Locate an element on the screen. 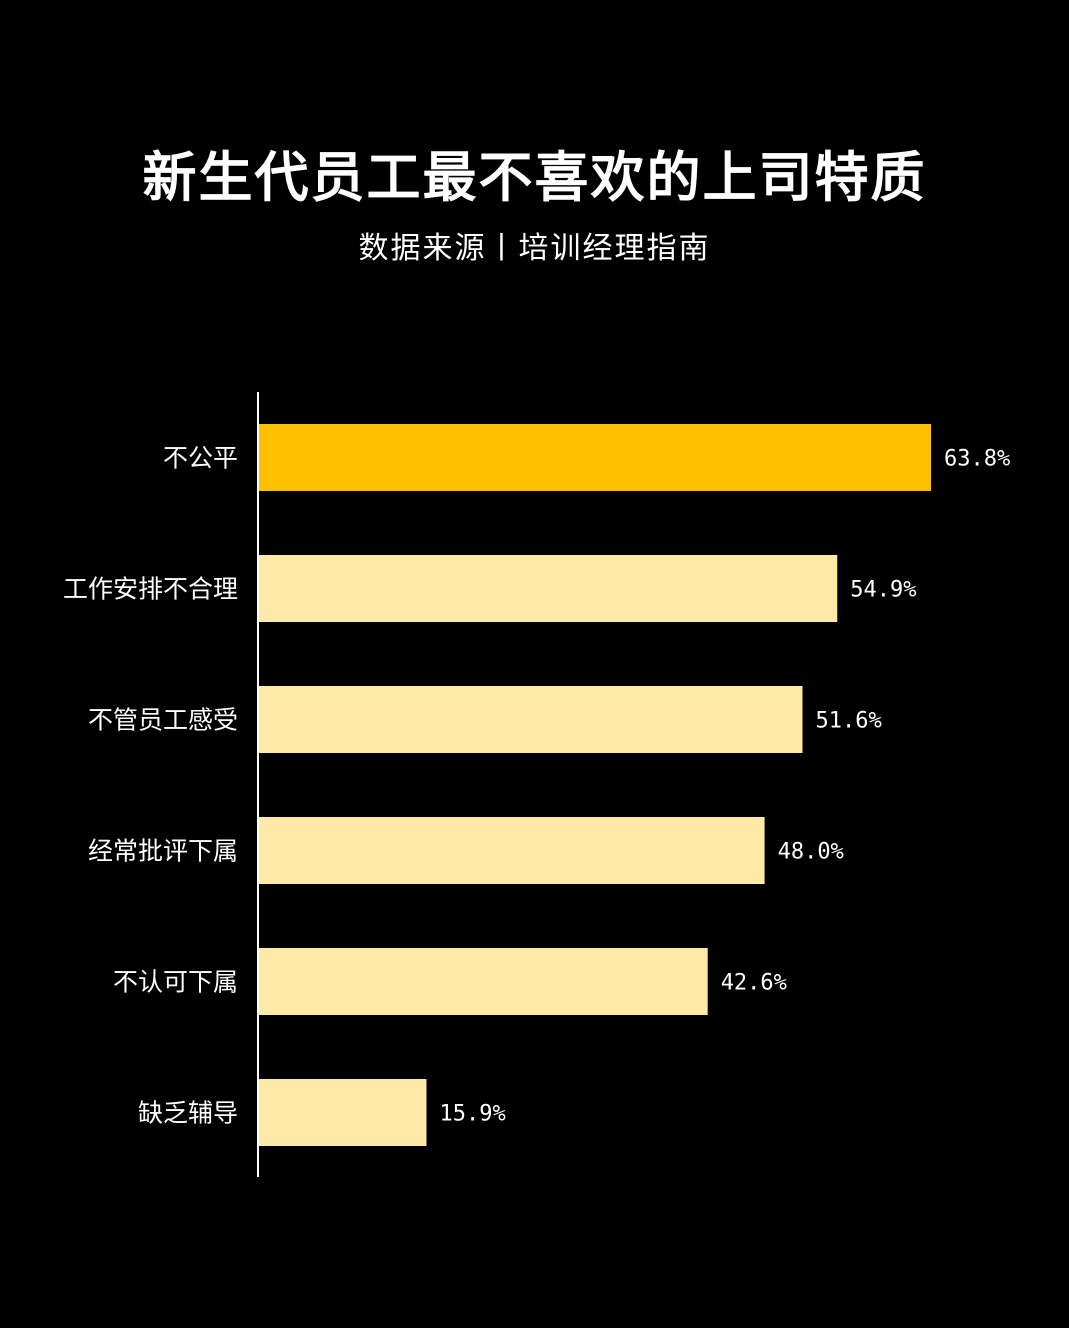  value-label-3: 51.6% is located at coordinates (848, 721).